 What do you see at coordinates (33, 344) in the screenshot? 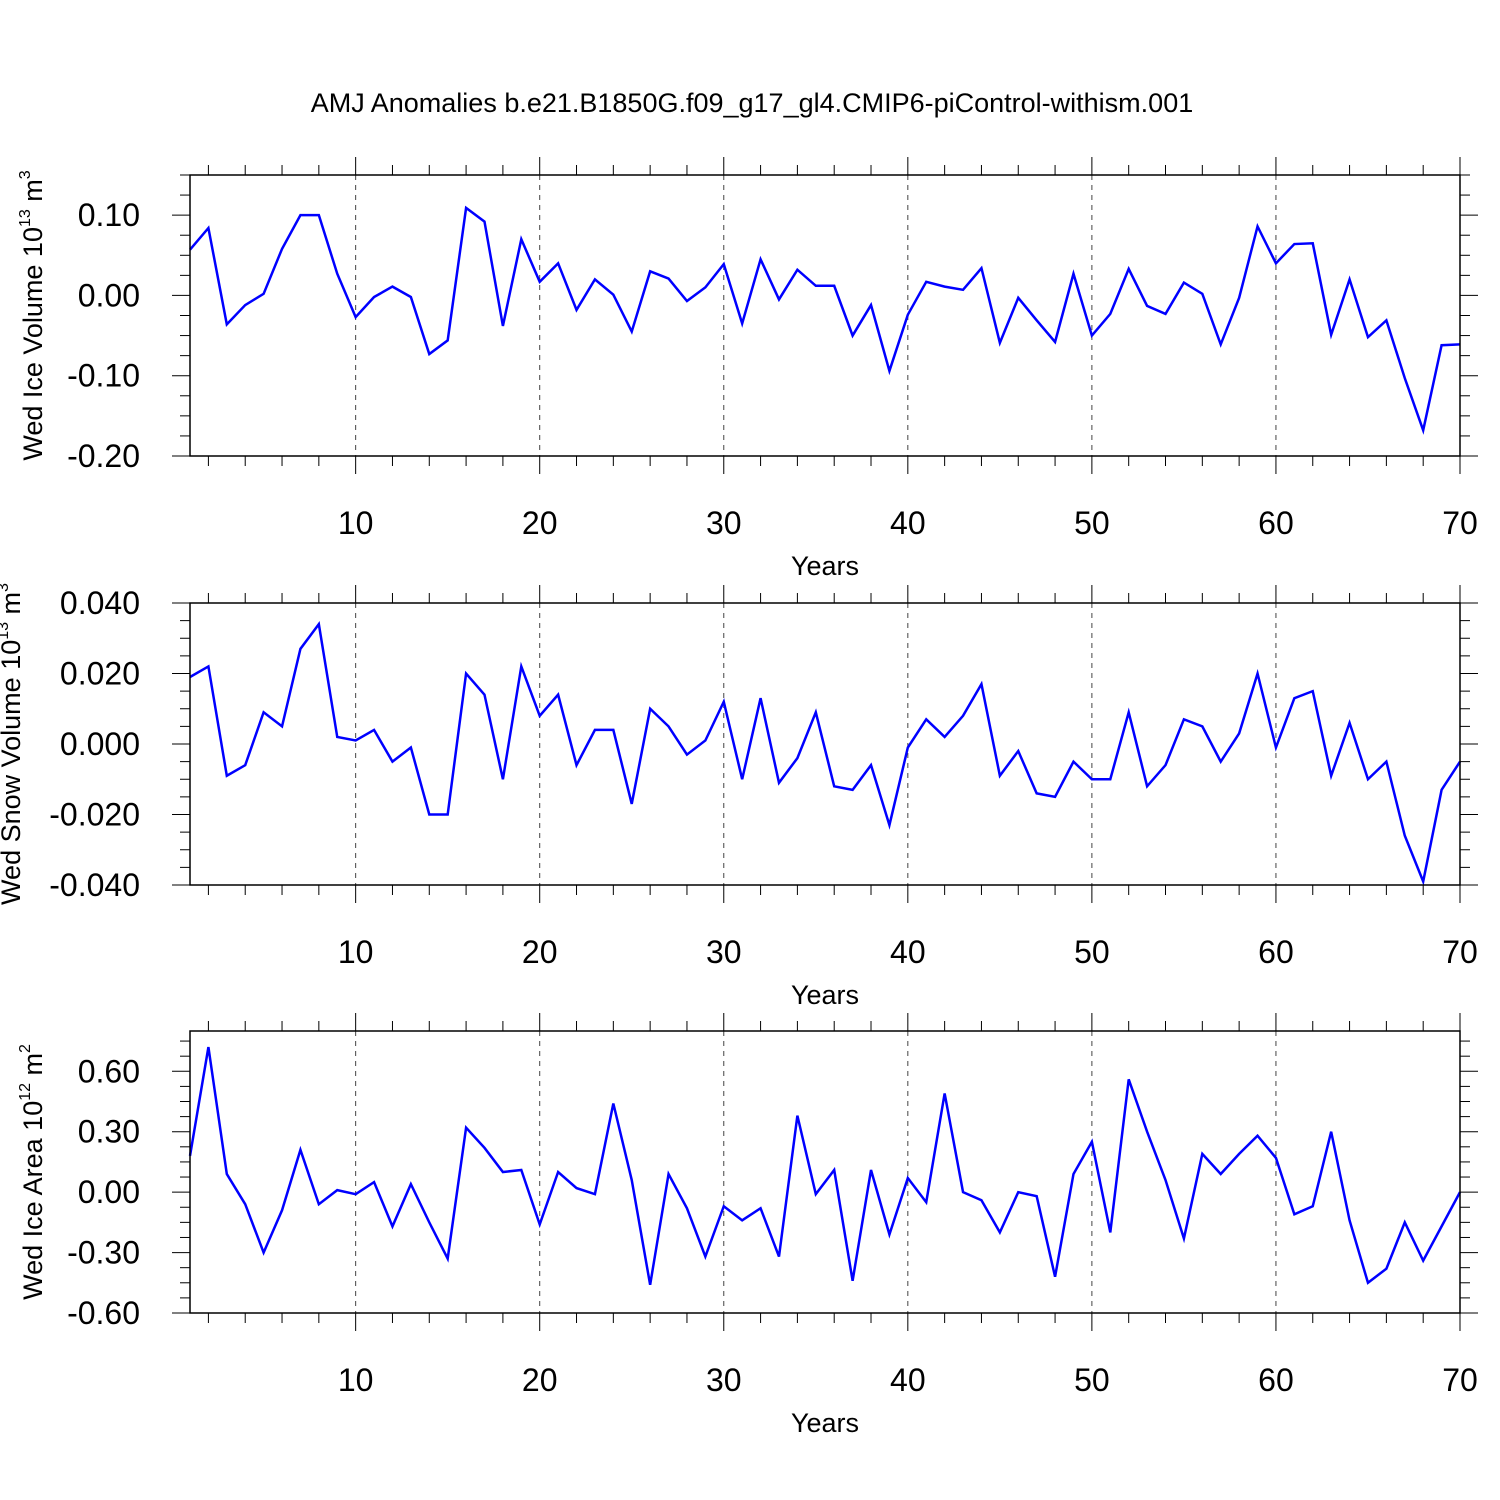
I see `y-axis-label-text: Wed Ice Volume 10` at bounding box center [33, 344].